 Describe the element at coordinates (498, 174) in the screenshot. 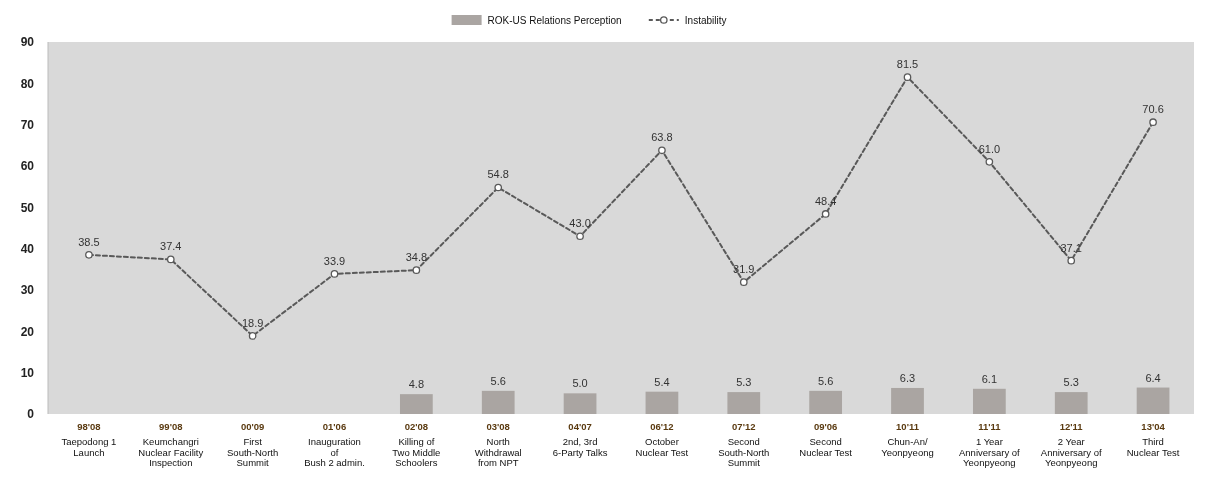

I see `data-label: 54.8` at that location.